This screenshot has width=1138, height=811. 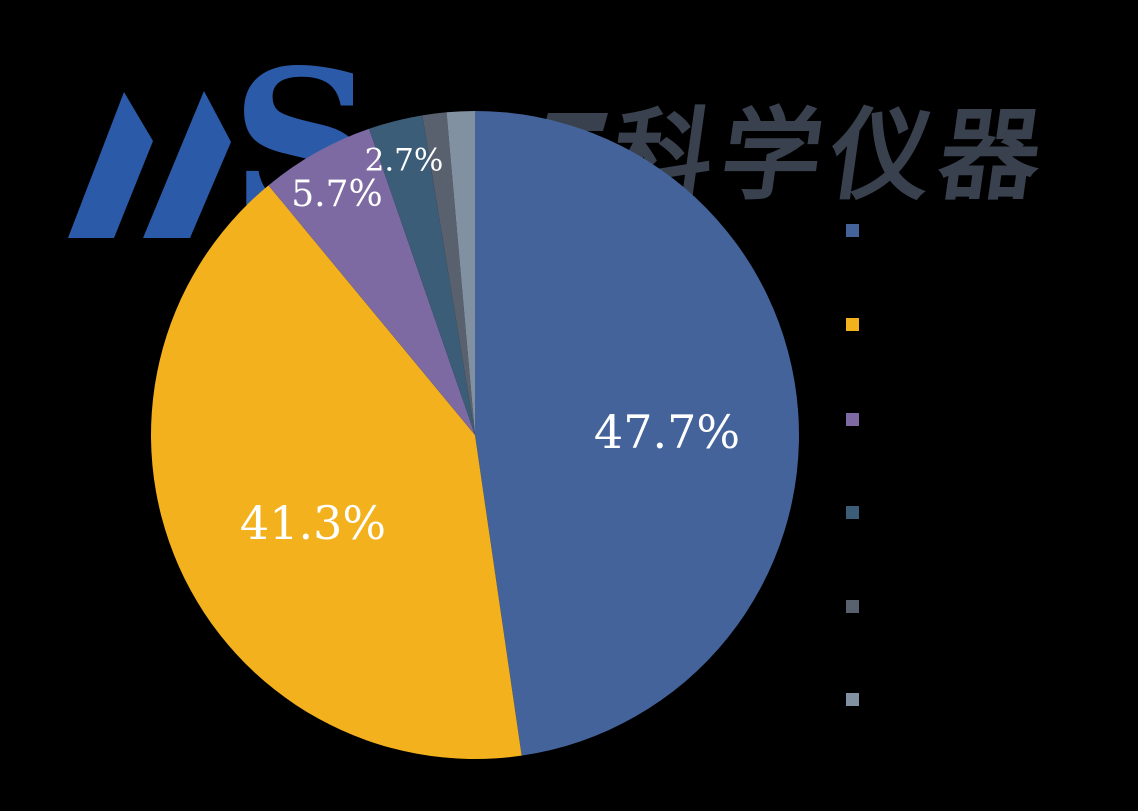 What do you see at coordinates (404, 161) in the screenshot?
I see `slice-label: 2.7%` at bounding box center [404, 161].